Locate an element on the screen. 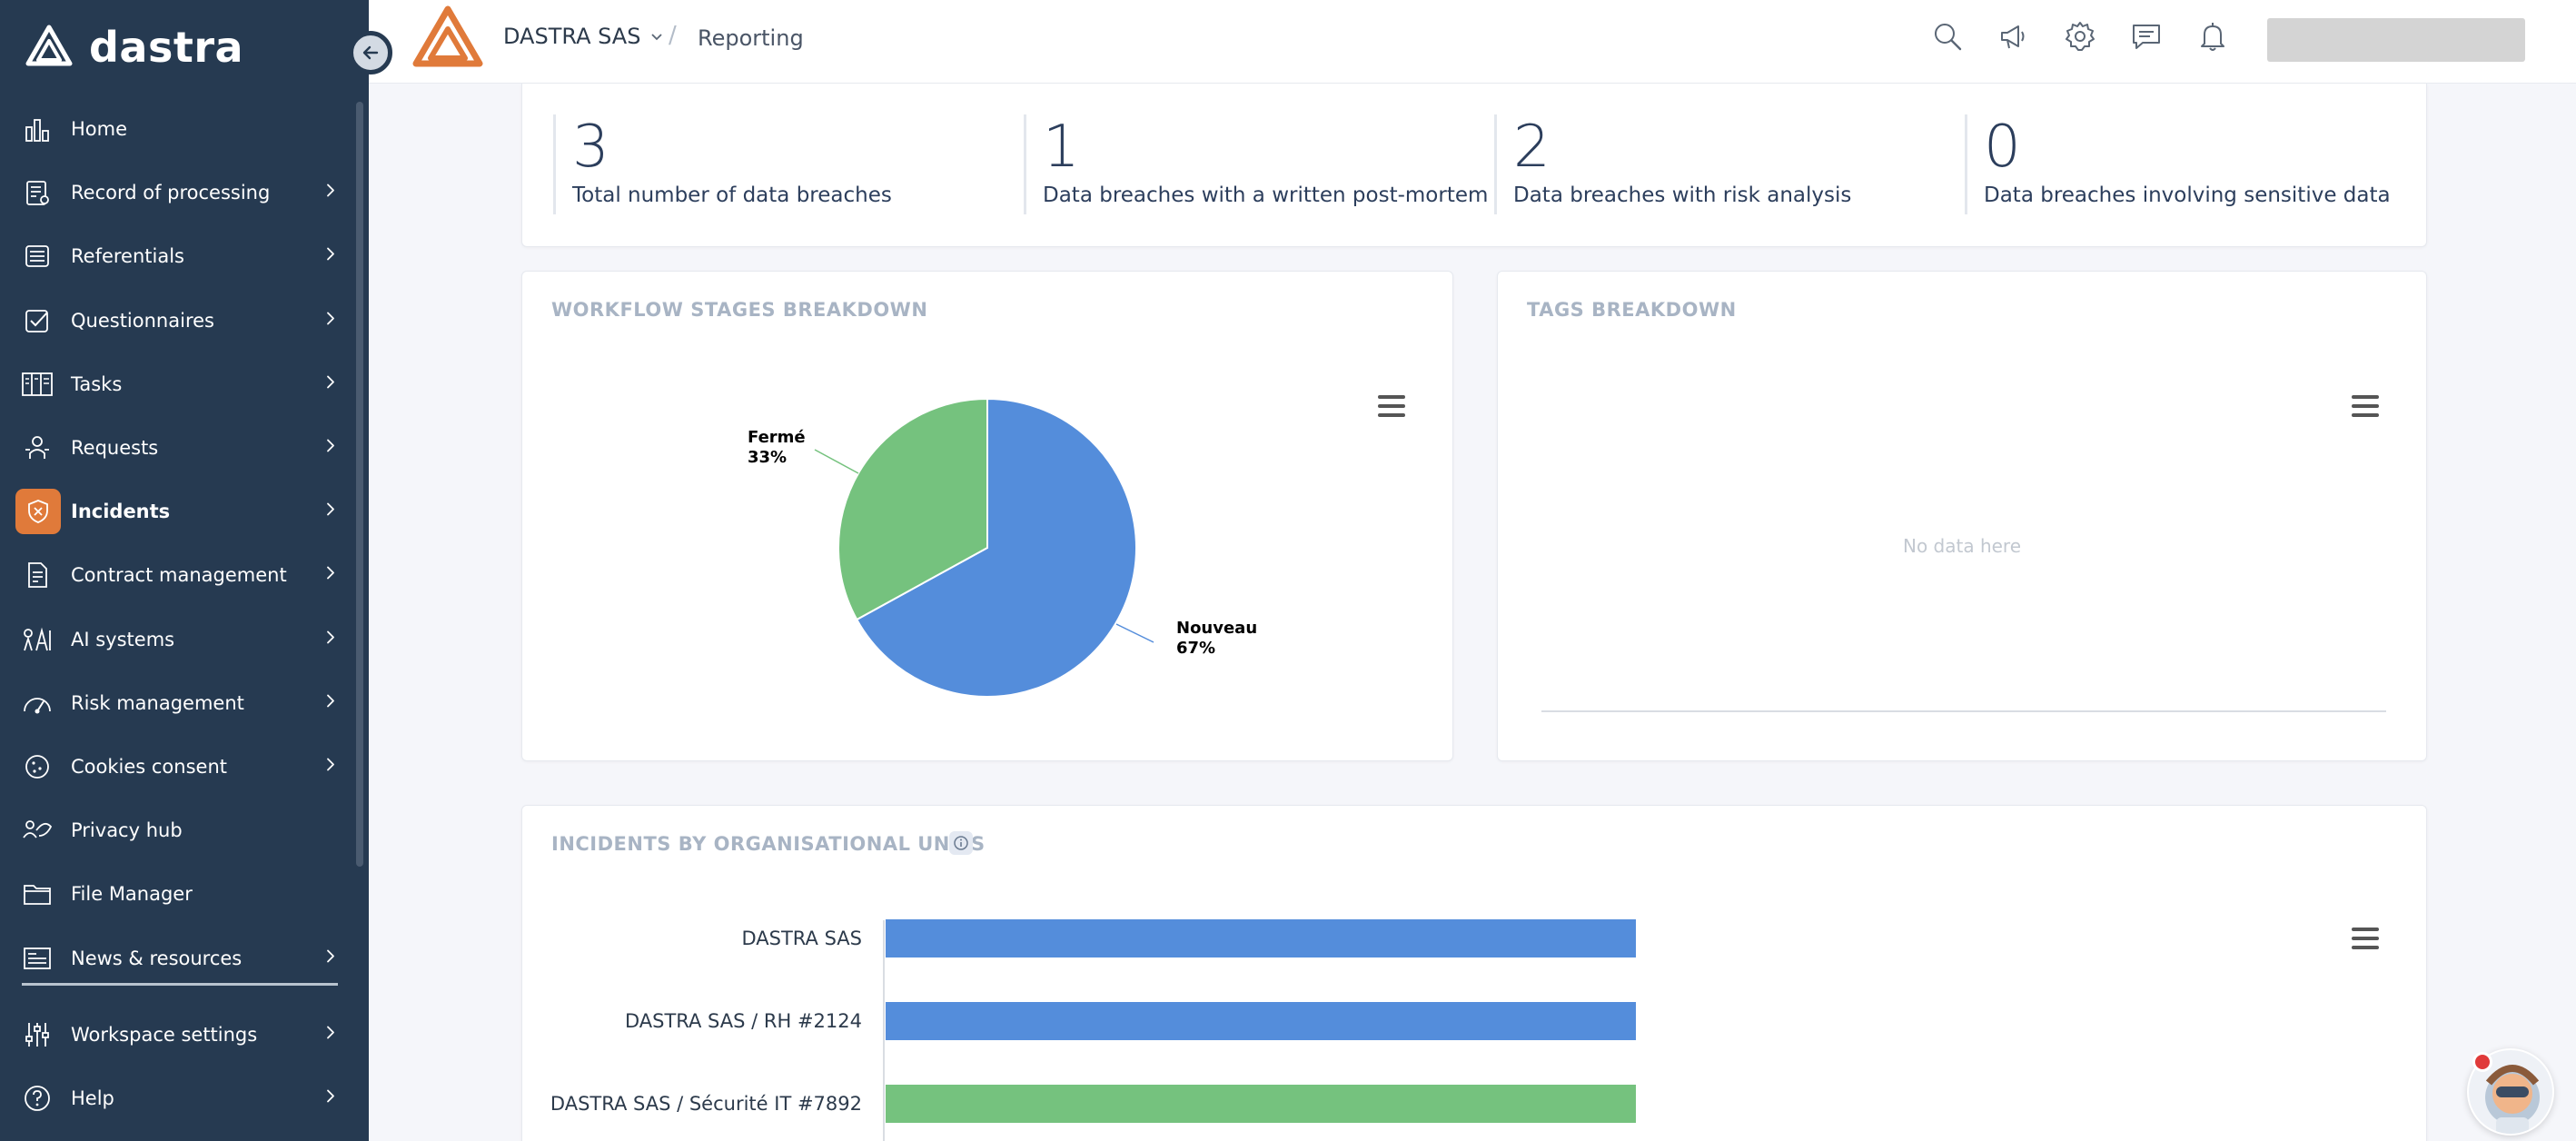 The width and height of the screenshot is (2576, 1141). sidebar-item-workspace-settings: Workspace settings is located at coordinates (177, 1035).